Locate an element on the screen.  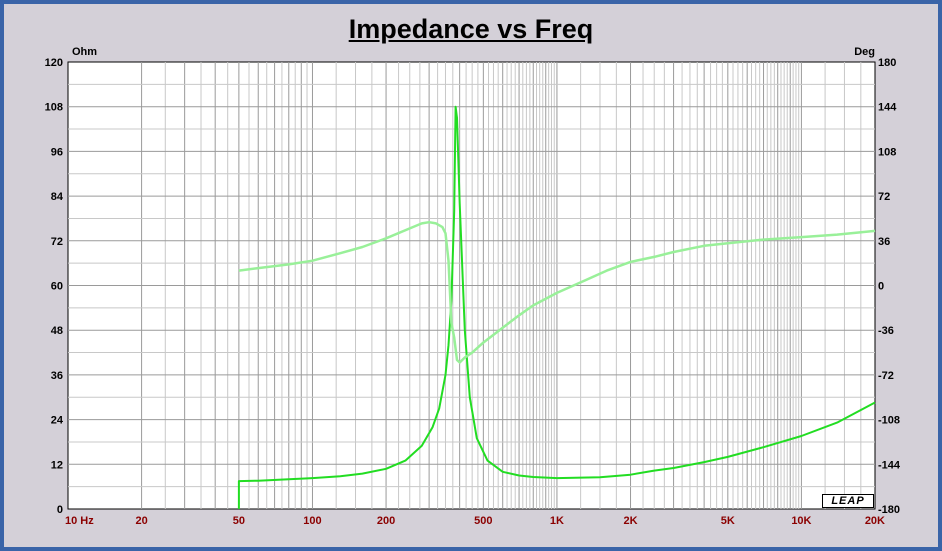
right-tick-label: 72 is located at coordinates (884, 197).